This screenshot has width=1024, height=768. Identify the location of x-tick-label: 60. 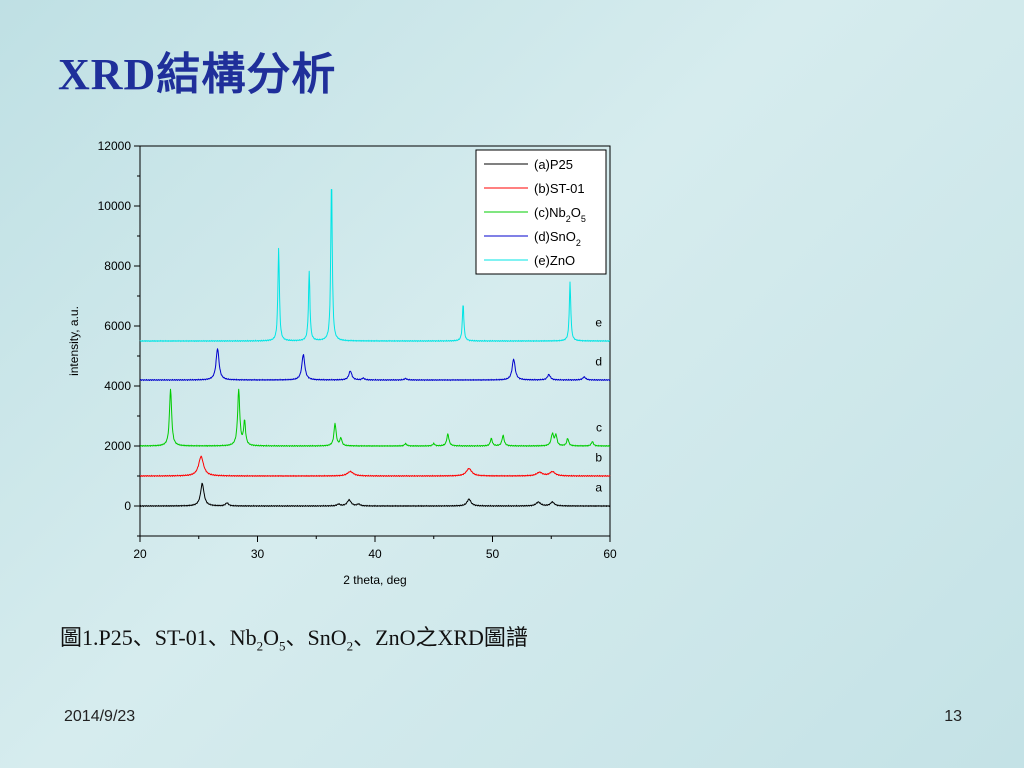
(610, 554).